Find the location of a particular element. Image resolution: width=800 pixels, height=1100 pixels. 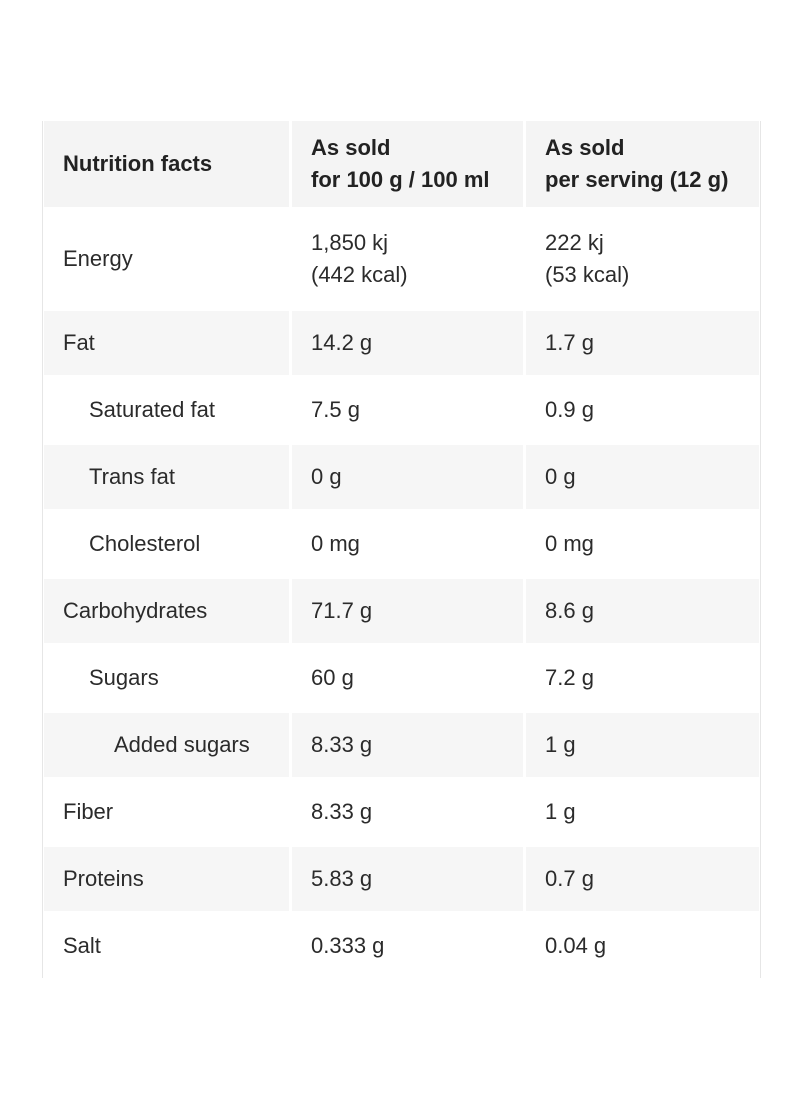

table-row-trans-fat: Trans fat 0 g 0 g is located at coordinates (401, 477).